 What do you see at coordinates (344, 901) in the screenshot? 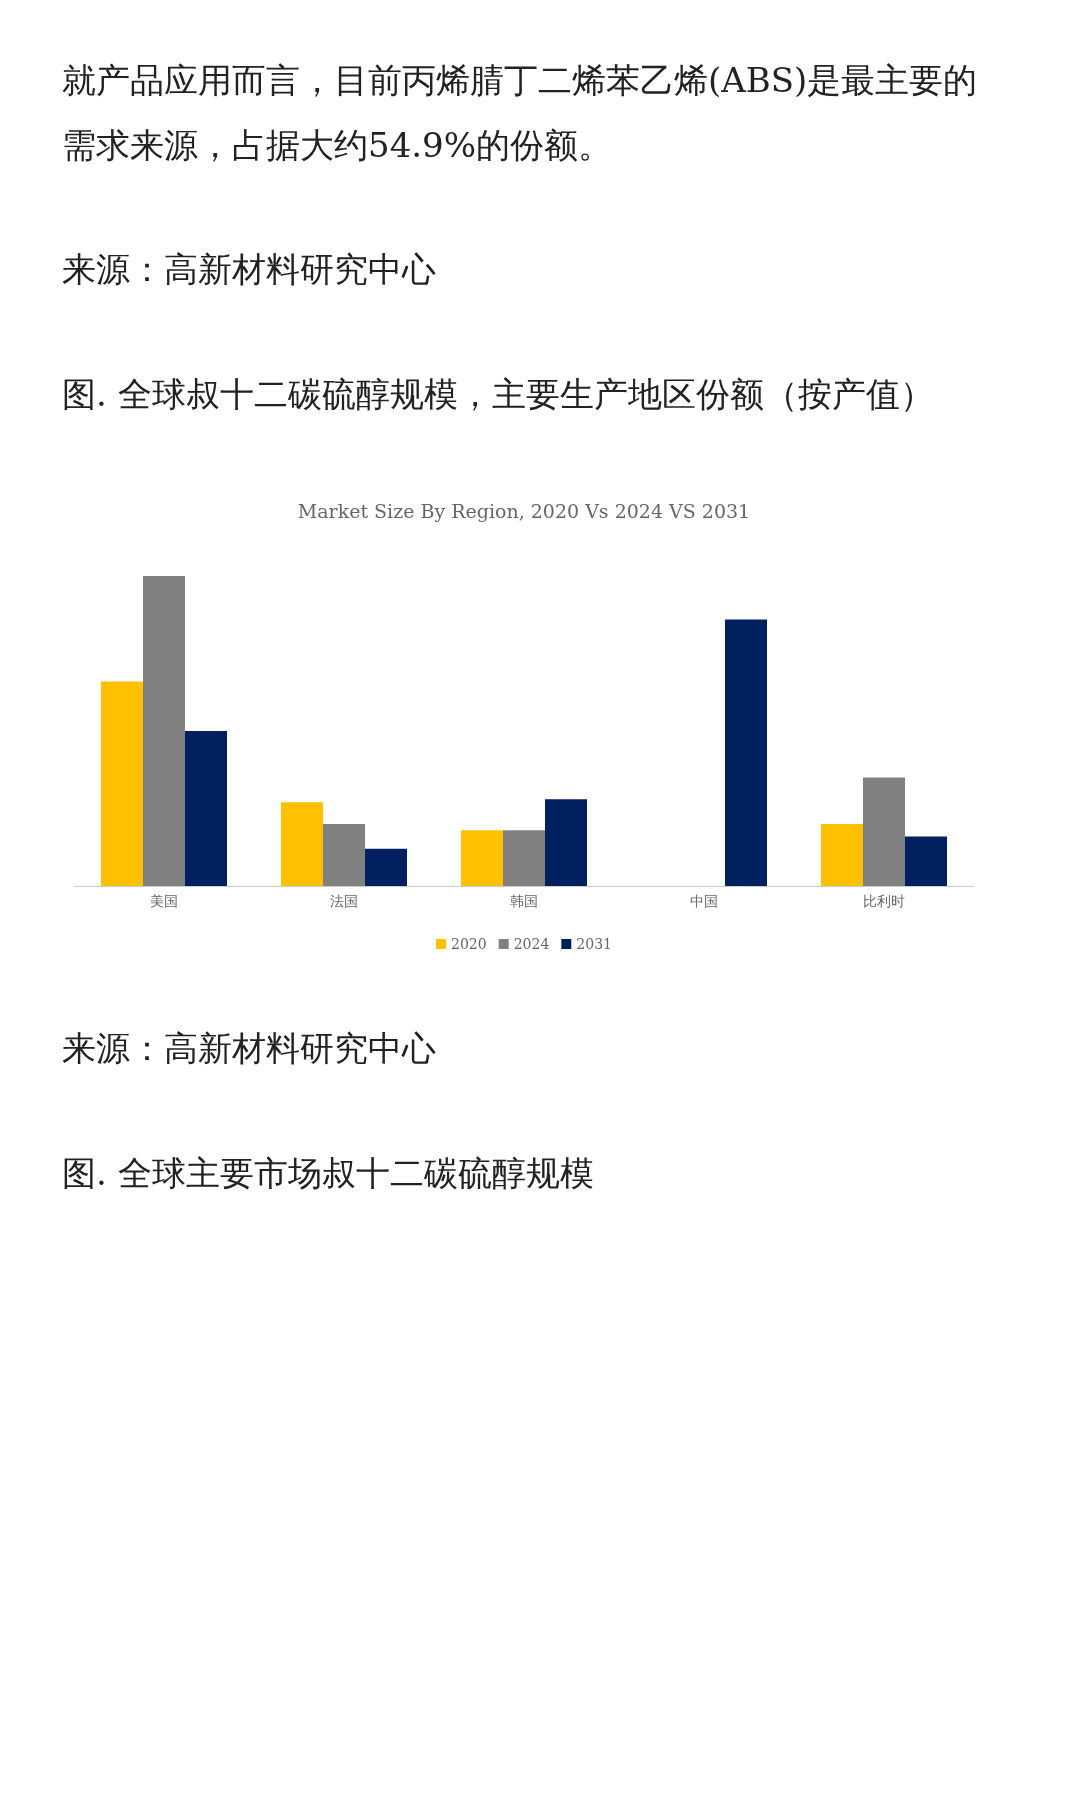
I see `x-tick-label: 法国` at bounding box center [344, 901].